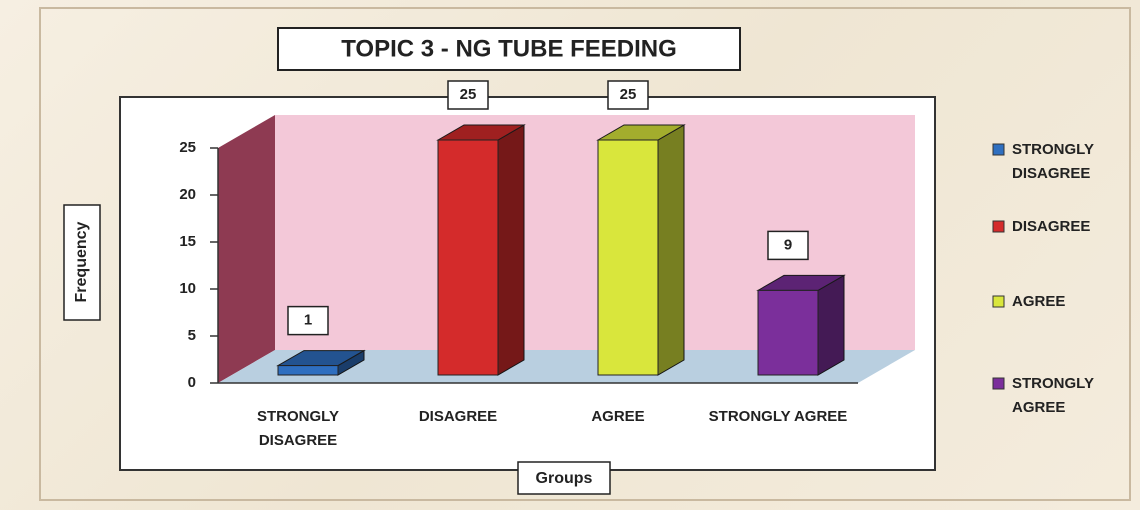 The image size is (1140, 510). I want to click on x-axis-label: Groups, so click(564, 478).